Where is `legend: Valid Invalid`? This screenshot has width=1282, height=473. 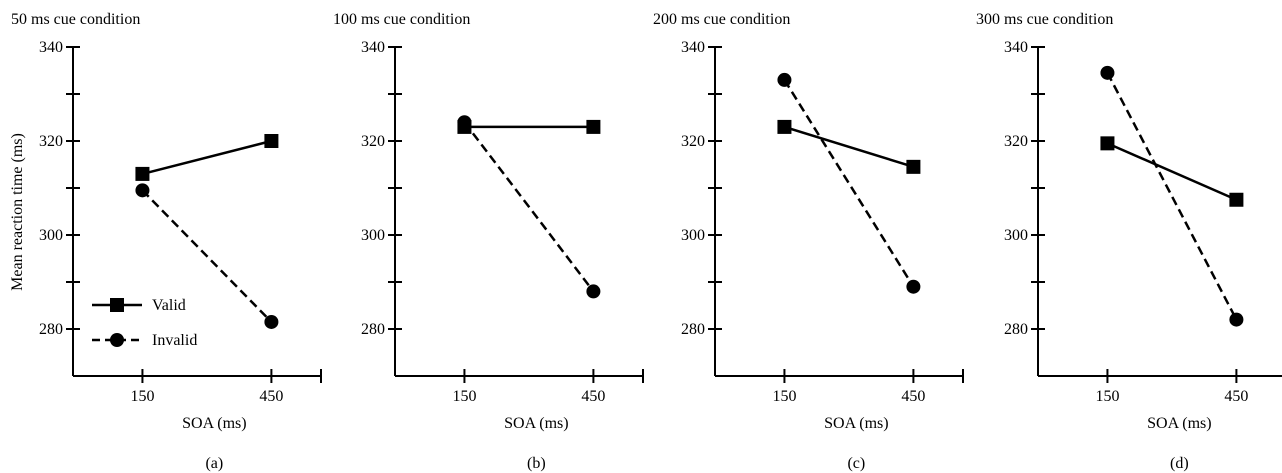 legend: Valid Invalid is located at coordinates (144, 323).